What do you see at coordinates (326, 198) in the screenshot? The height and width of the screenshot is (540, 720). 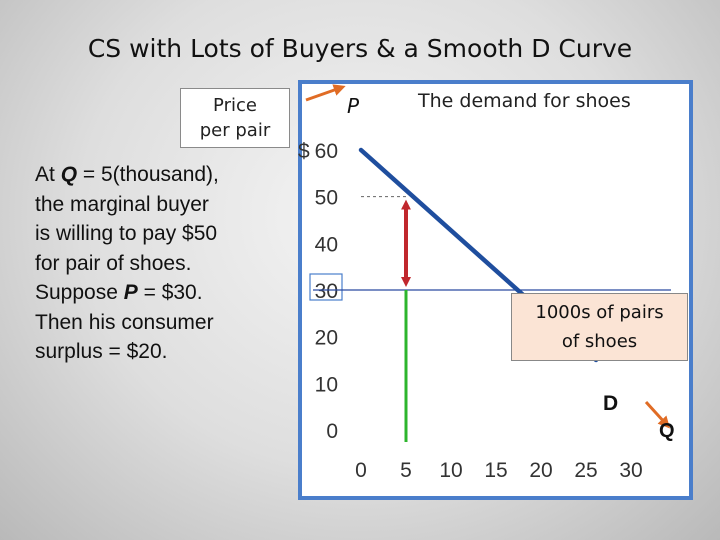 I see `y-tick-label: 50` at bounding box center [326, 198].